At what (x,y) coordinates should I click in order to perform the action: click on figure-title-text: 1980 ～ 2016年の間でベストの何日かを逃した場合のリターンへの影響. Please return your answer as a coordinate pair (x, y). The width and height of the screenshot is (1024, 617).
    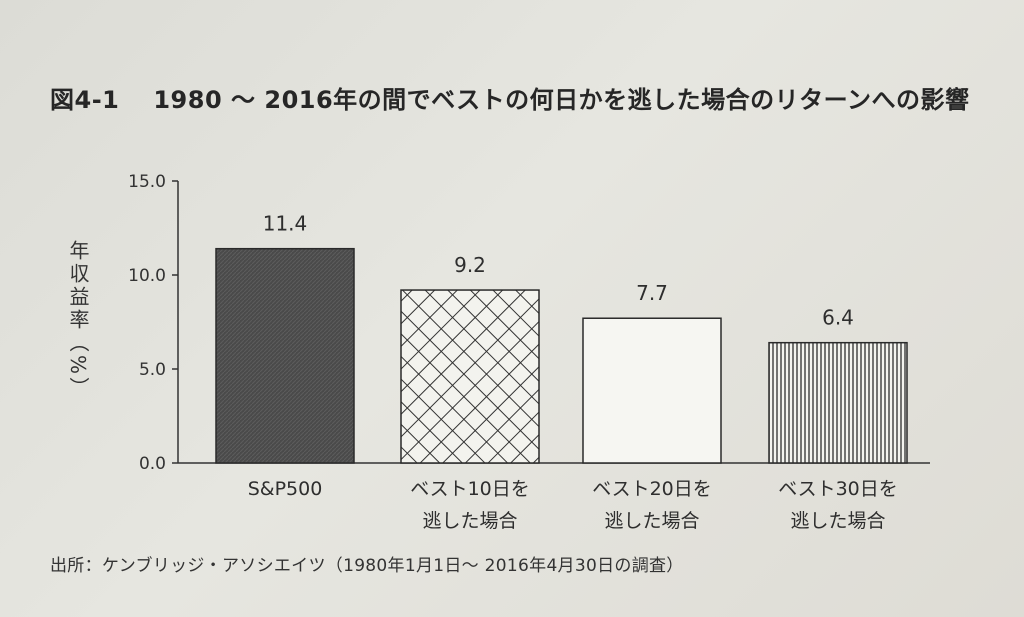
    Looking at the image, I should click on (561, 100).